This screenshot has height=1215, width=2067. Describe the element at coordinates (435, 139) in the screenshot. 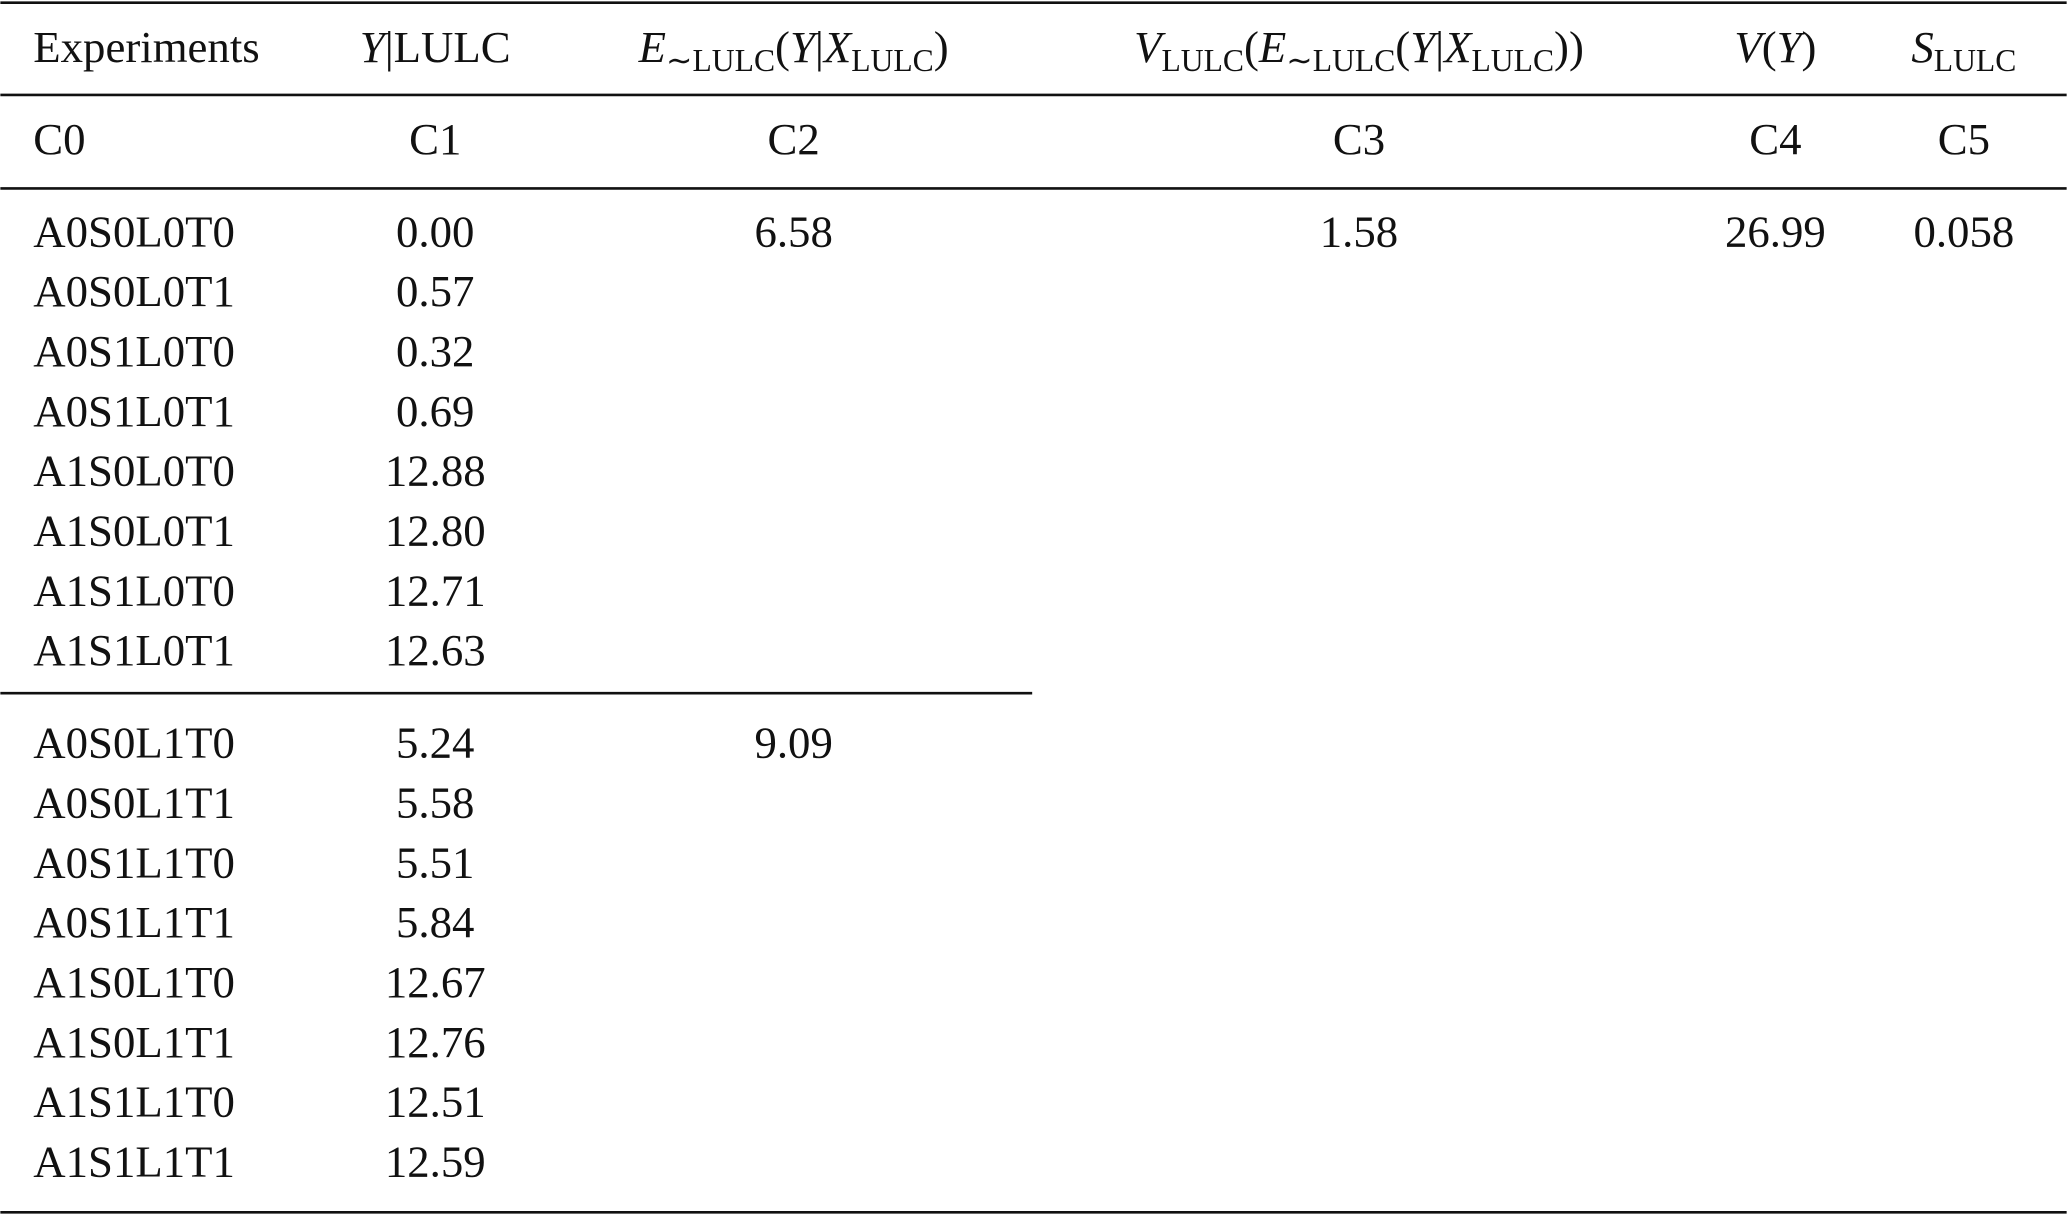

I see `column-code: C1` at that location.